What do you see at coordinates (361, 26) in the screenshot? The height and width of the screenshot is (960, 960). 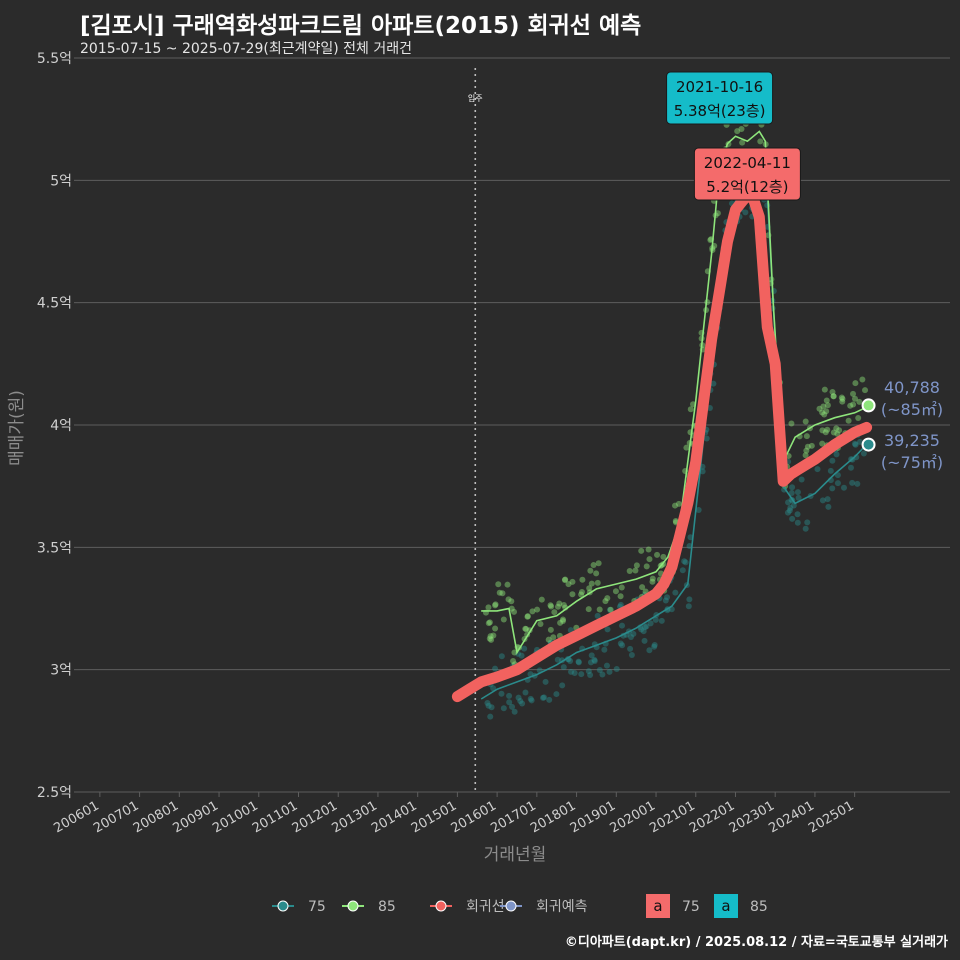 I see `page-title: [김포시] 구래역화성파크드림 아파트(2015) 회귀선 예측` at bounding box center [361, 26].